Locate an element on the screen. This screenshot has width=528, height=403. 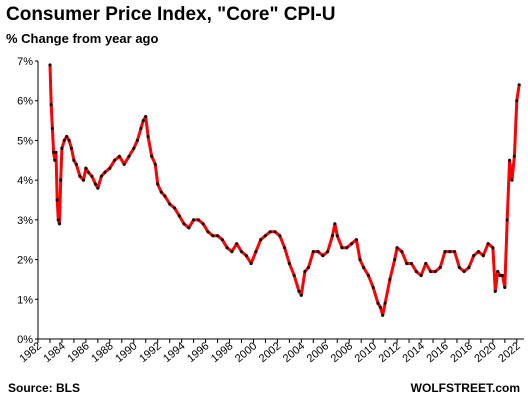
x-tick-label: 2014 is located at coordinates (414, 352).